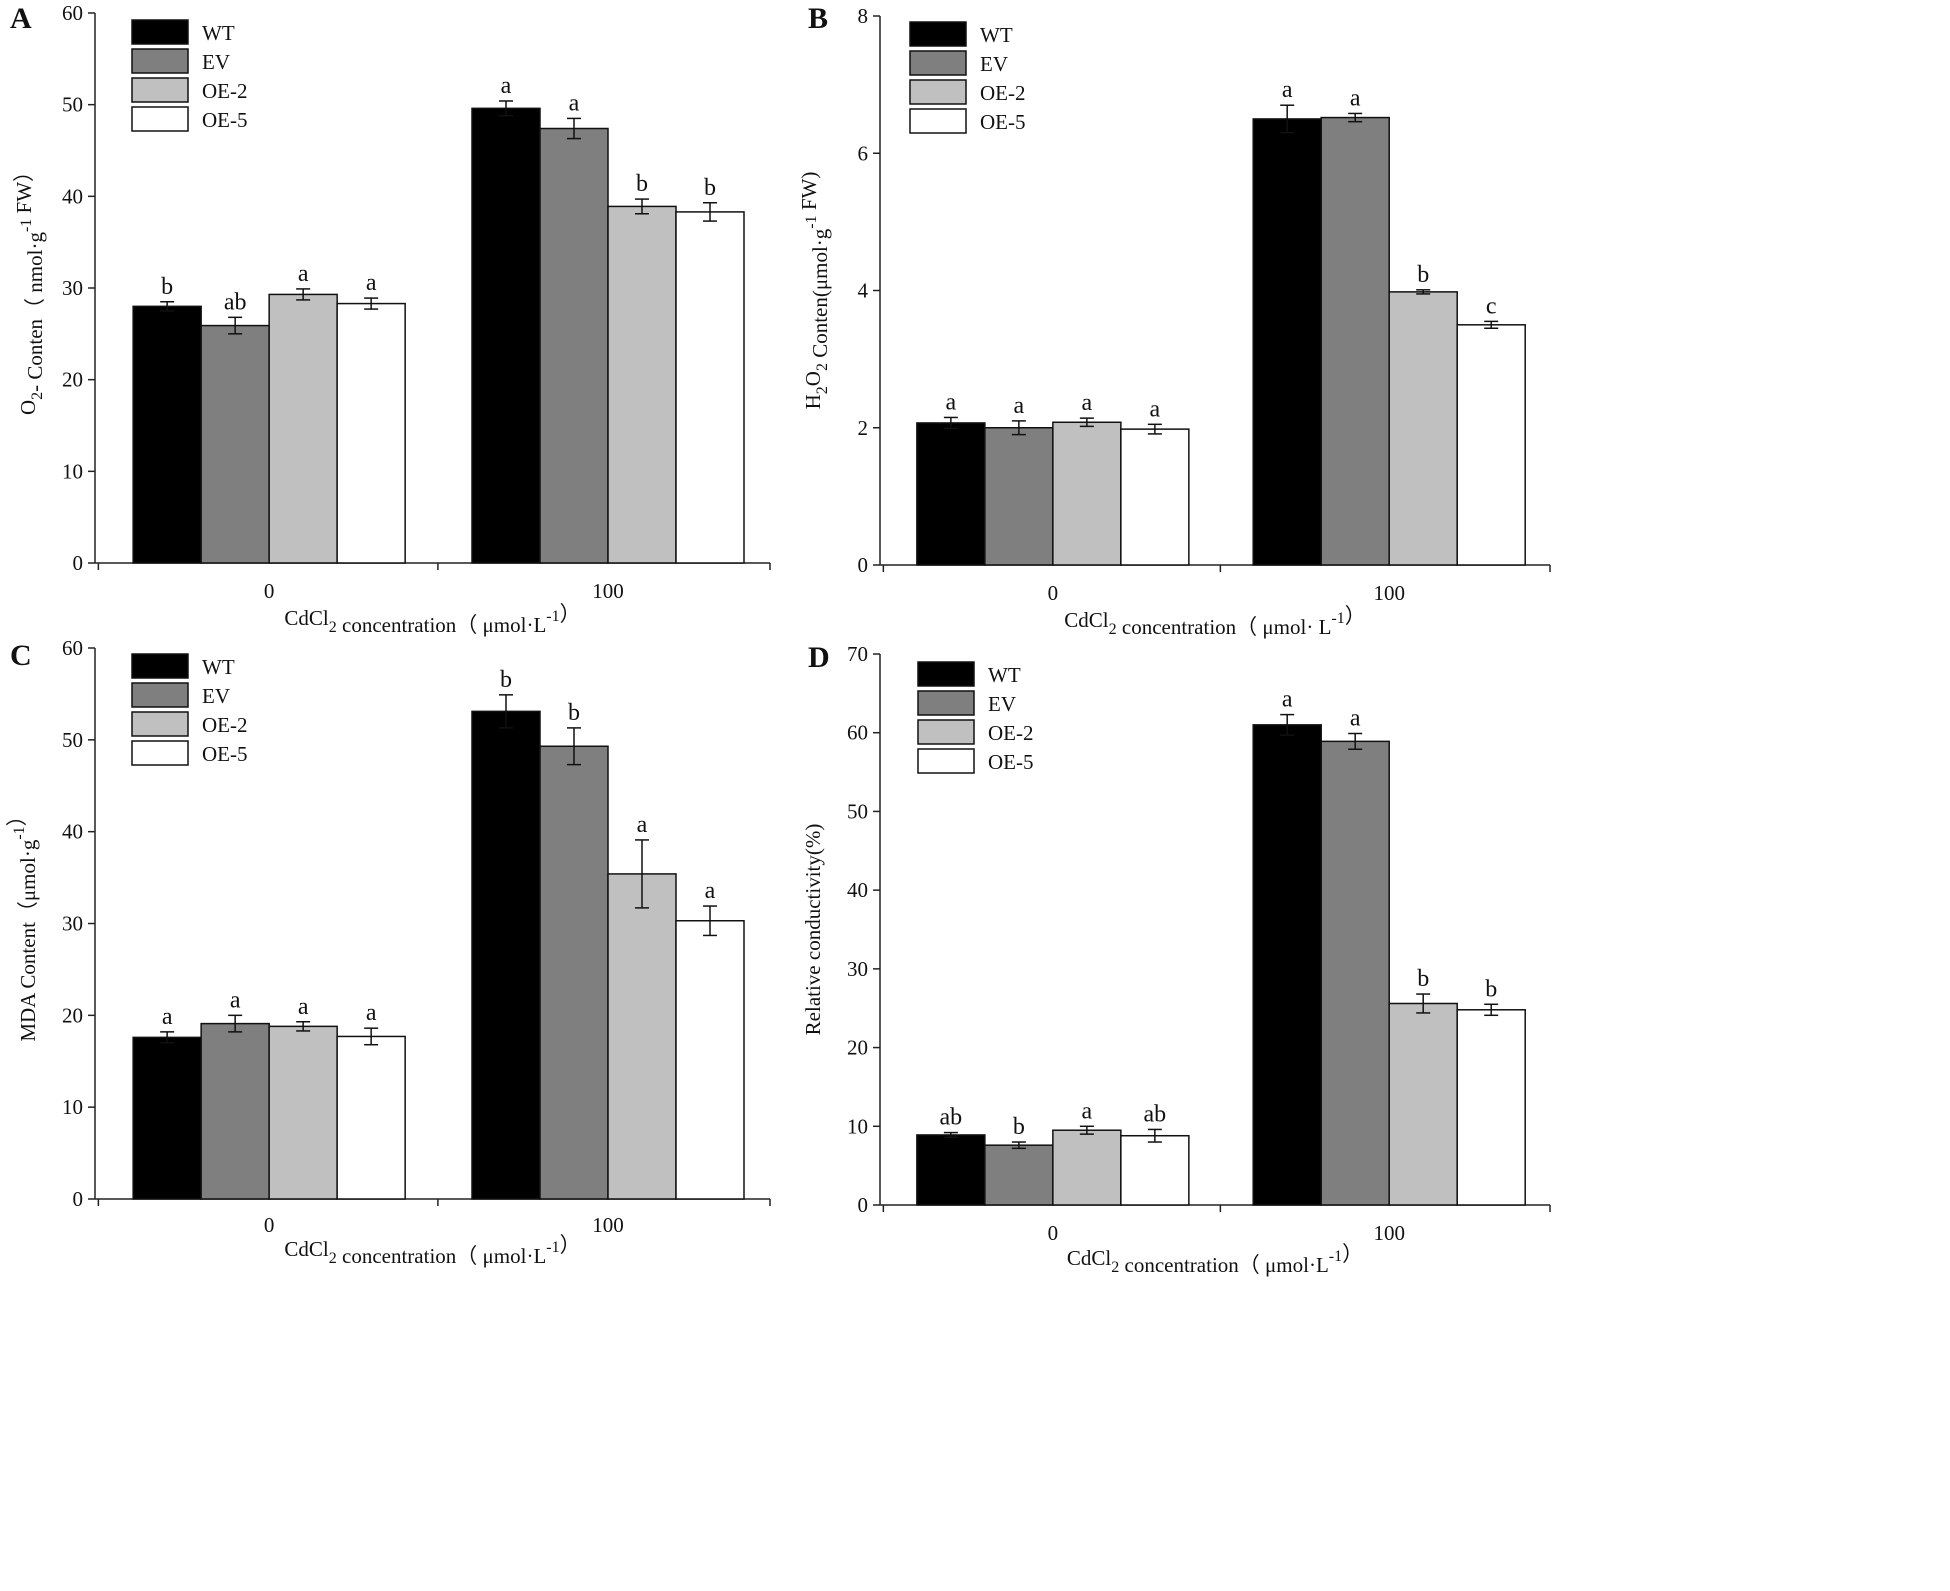 This screenshot has width=1950, height=1591. Describe the element at coordinates (1214, 621) in the screenshot. I see `x-axis-label: CdCl2 concentration（ μmol· L-1）` at that location.